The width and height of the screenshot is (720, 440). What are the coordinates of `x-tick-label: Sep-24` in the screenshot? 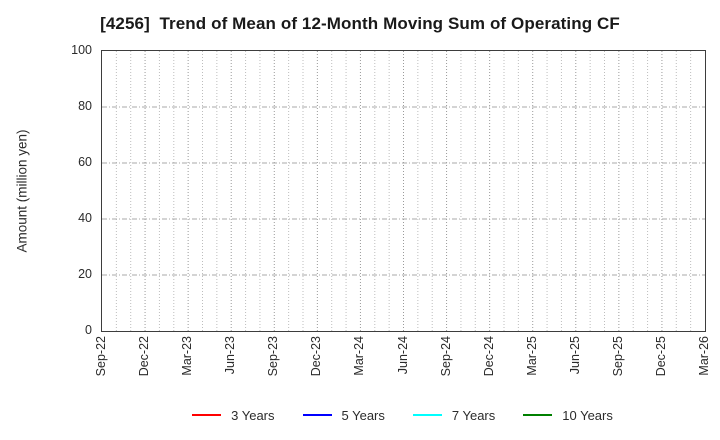 It's located at (445, 356).